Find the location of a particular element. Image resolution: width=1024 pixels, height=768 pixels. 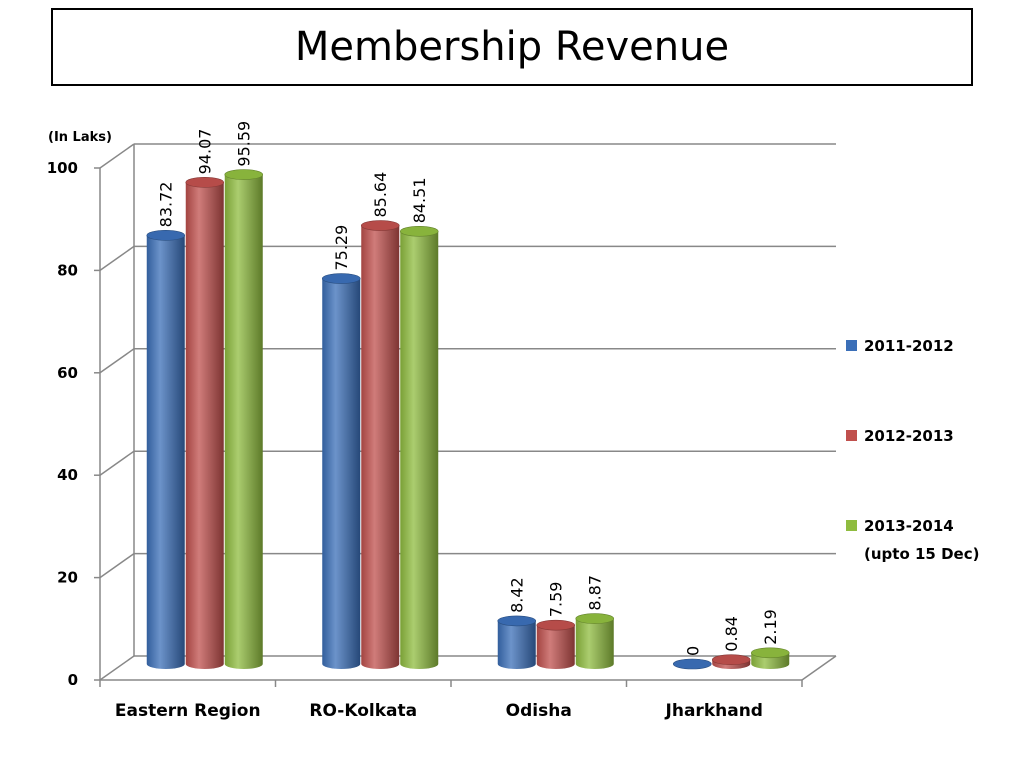

x-tick-label: Jharkhand is located at coordinates (714, 711).